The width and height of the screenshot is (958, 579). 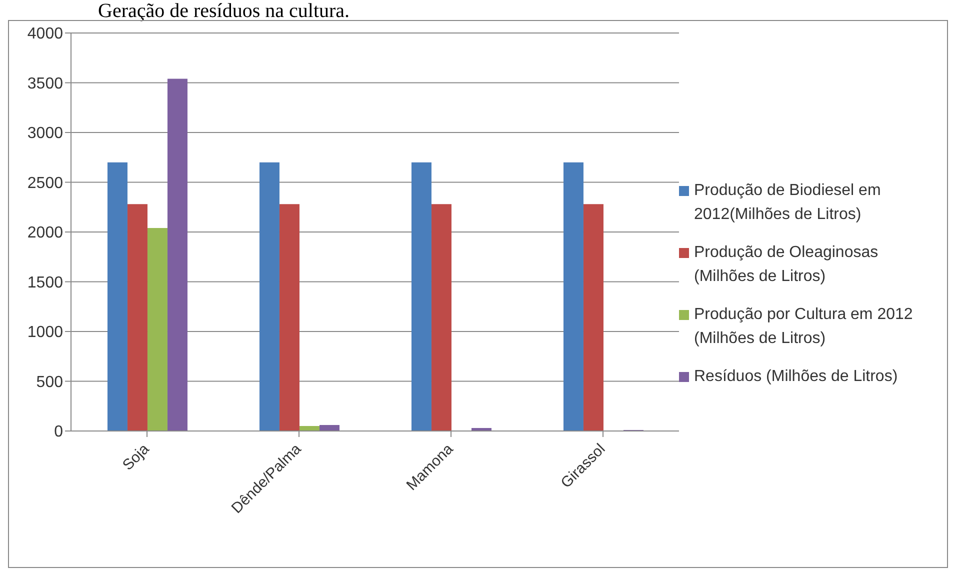 I want to click on y-tick-label: 0, so click(x=59, y=432).